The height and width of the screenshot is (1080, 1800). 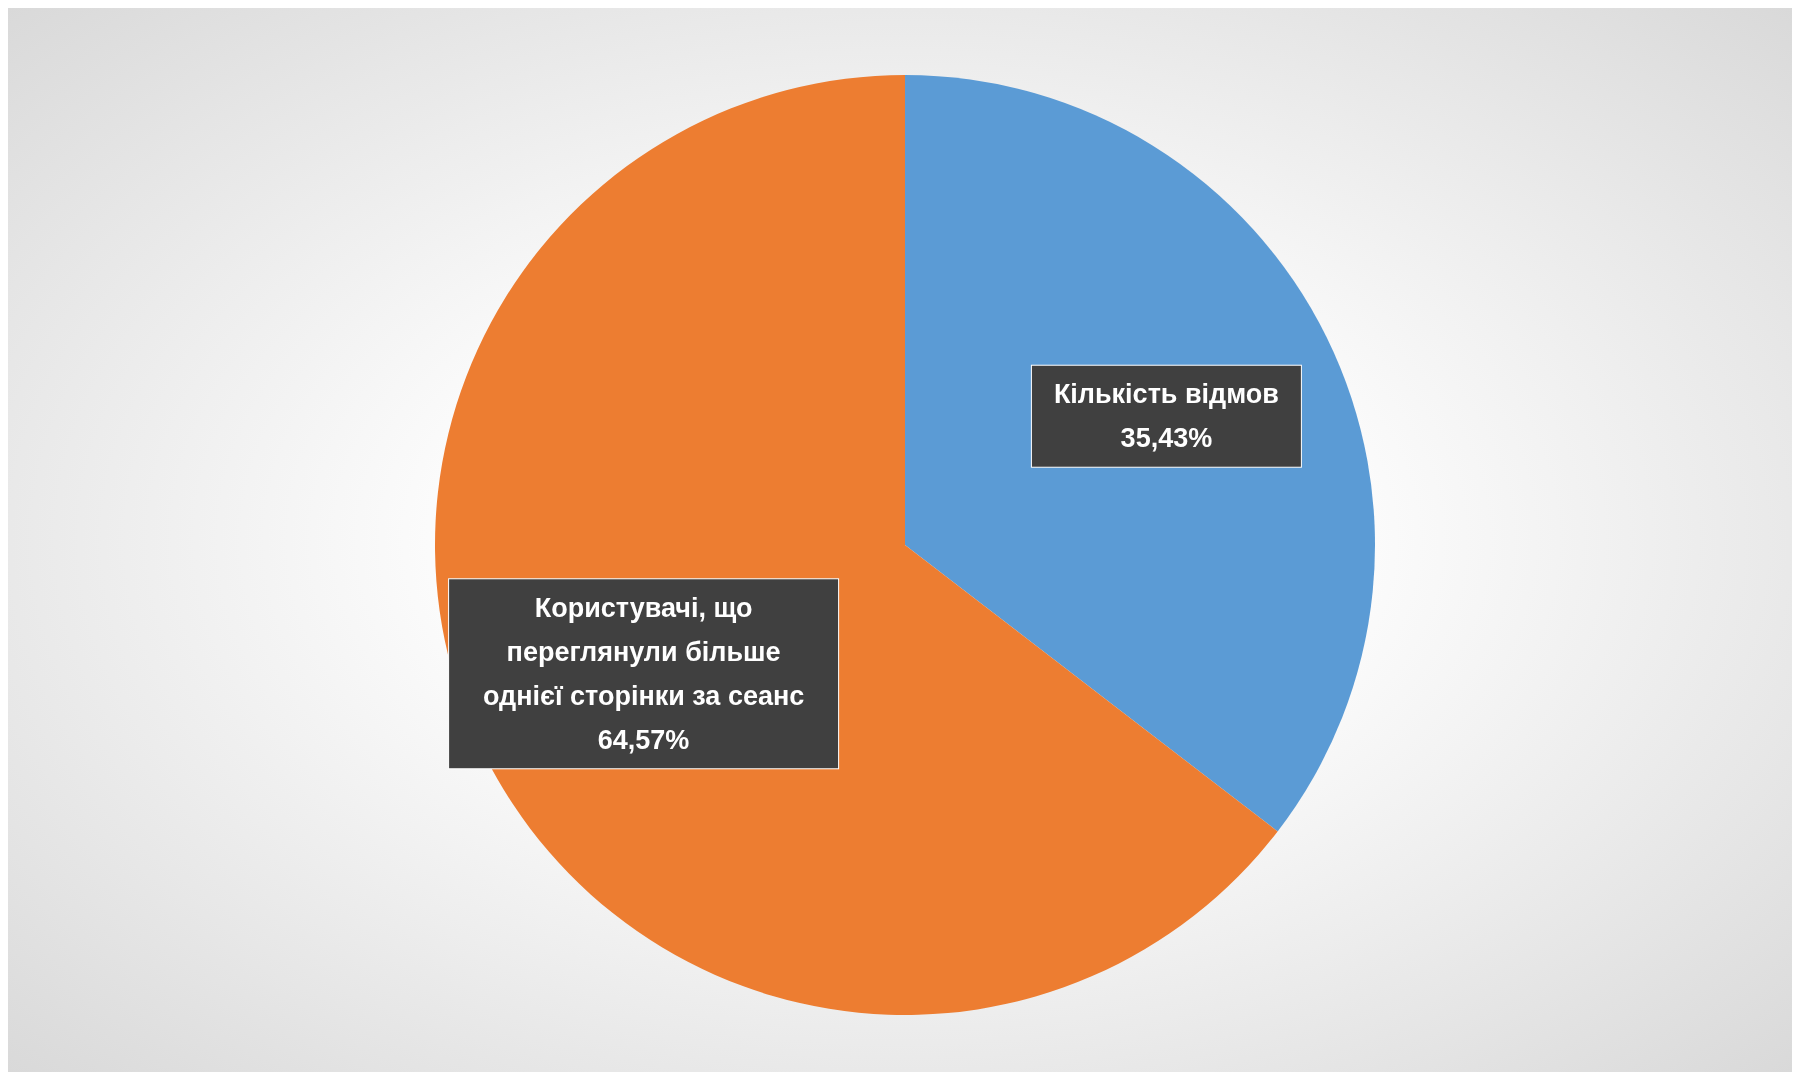 What do you see at coordinates (643, 739) in the screenshot?
I see `data-label: 64,57%` at bounding box center [643, 739].